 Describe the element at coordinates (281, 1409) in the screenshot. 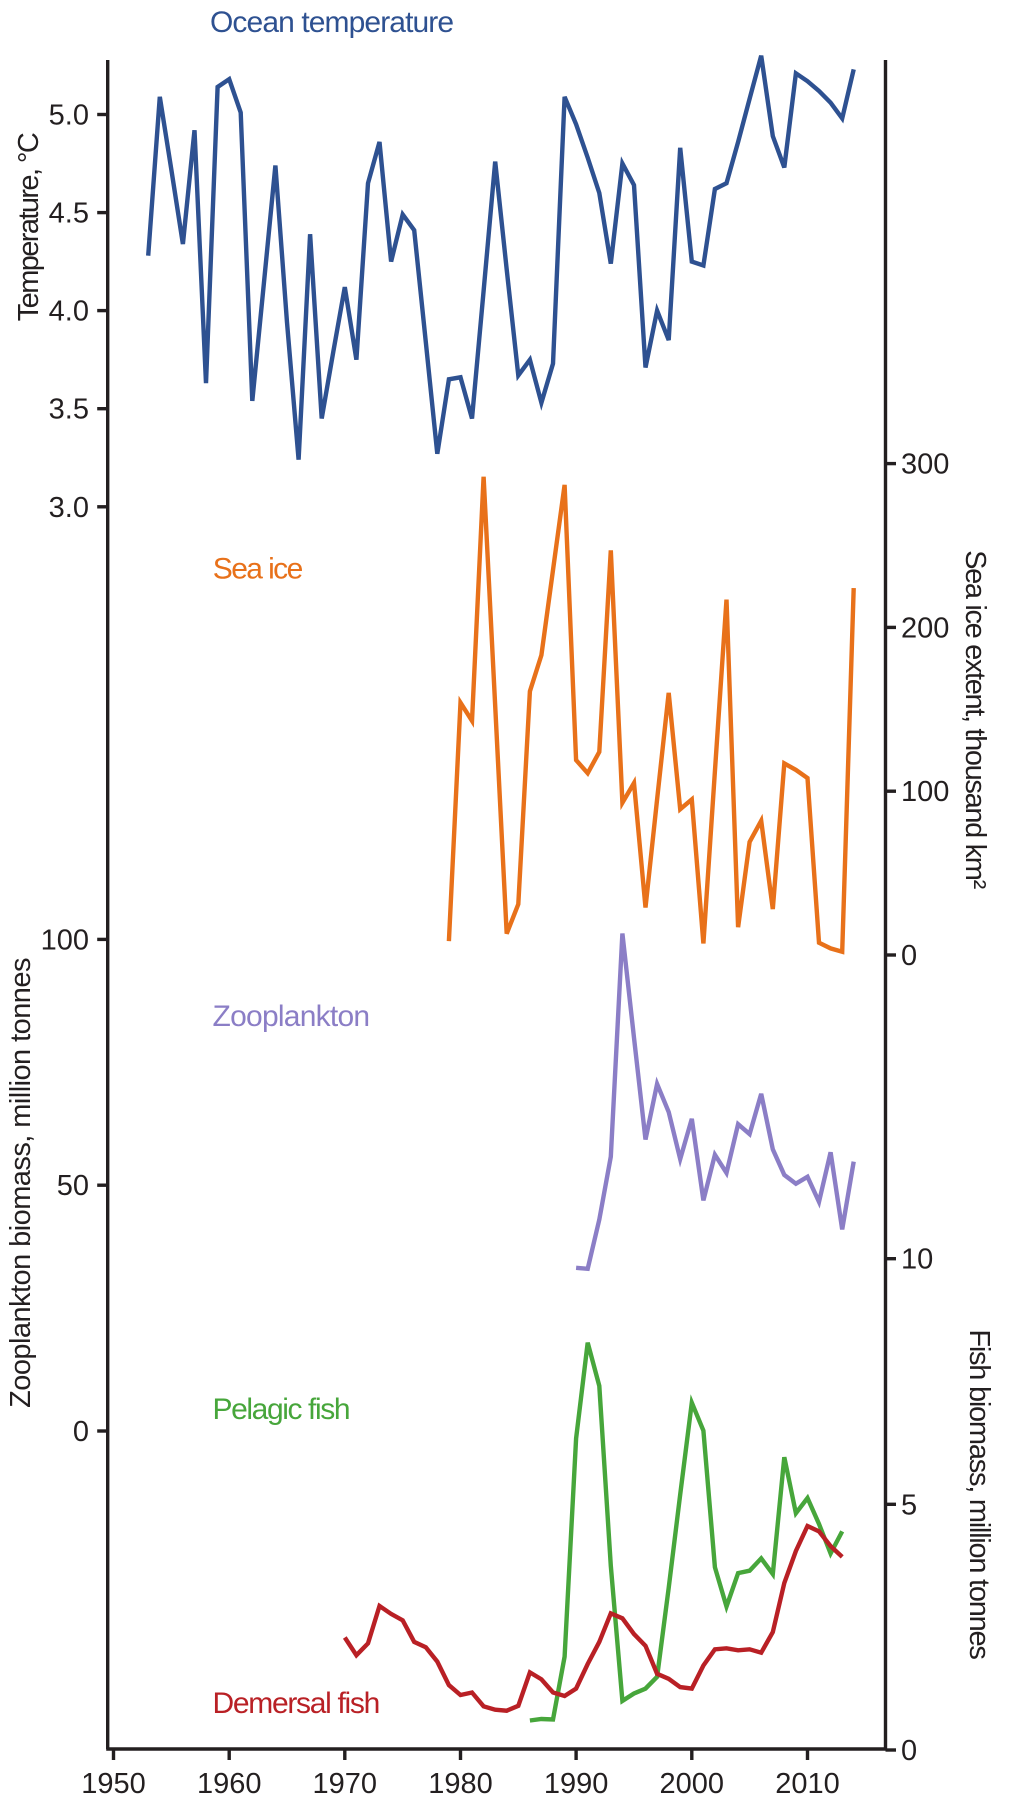

I see `svg-text: Pelagic fish` at that location.